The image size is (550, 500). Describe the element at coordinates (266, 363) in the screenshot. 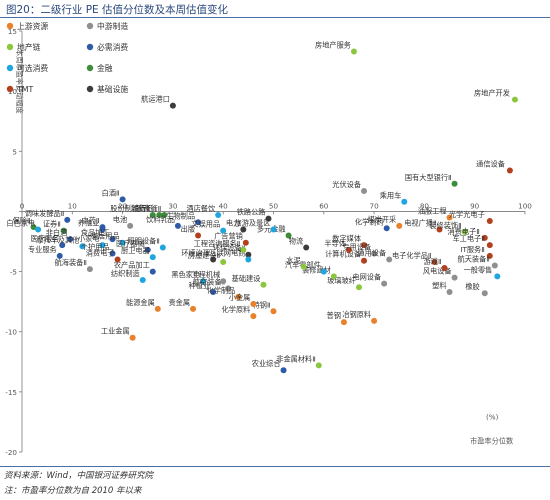

I see `data-point-label: 农业综合` at that location.